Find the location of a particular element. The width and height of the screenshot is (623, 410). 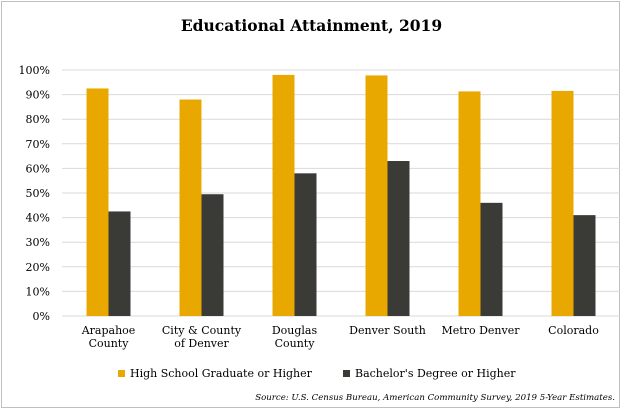

x-tick-label: City & County of Denver is located at coordinates (202, 337).